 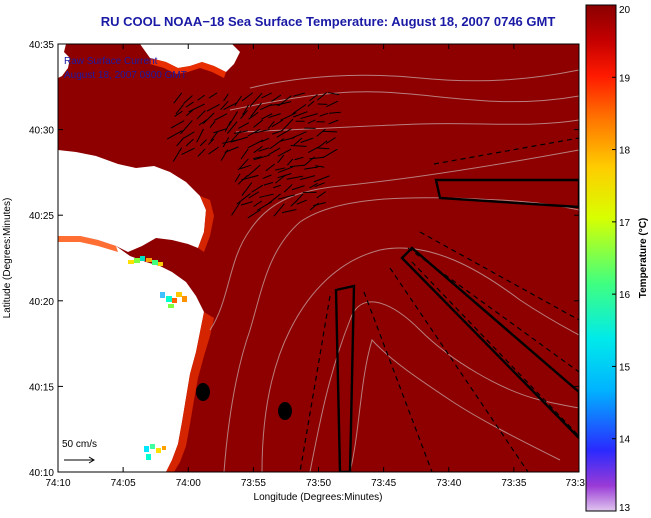 I want to click on y-tick-label: 40:15, so click(x=41, y=387).